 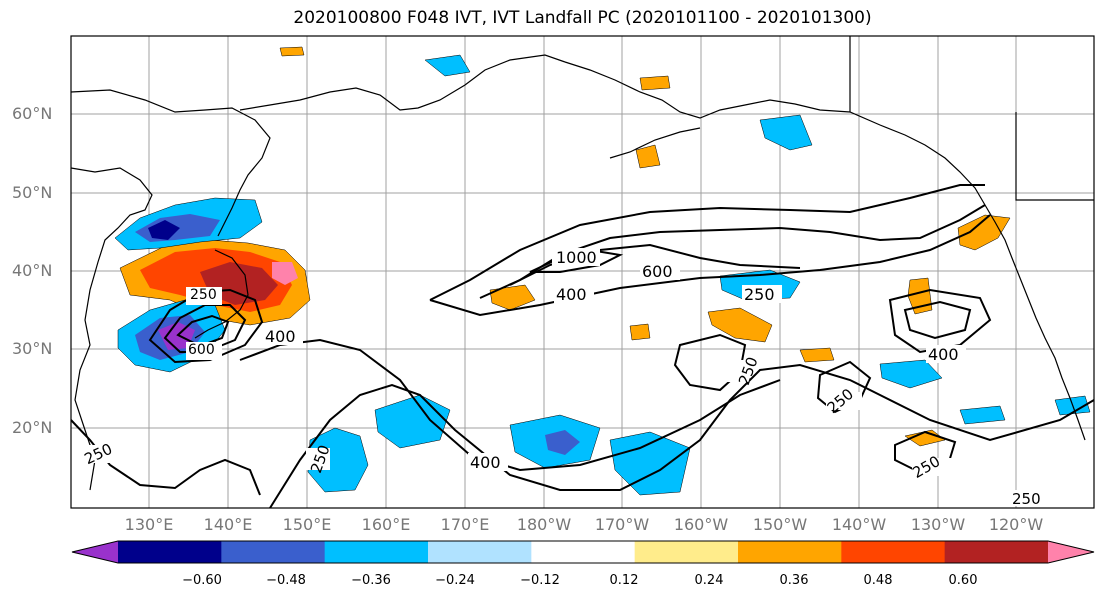 What do you see at coordinates (1071, 552) in the screenshot?
I see `colorbar-extend-high` at bounding box center [1071, 552].